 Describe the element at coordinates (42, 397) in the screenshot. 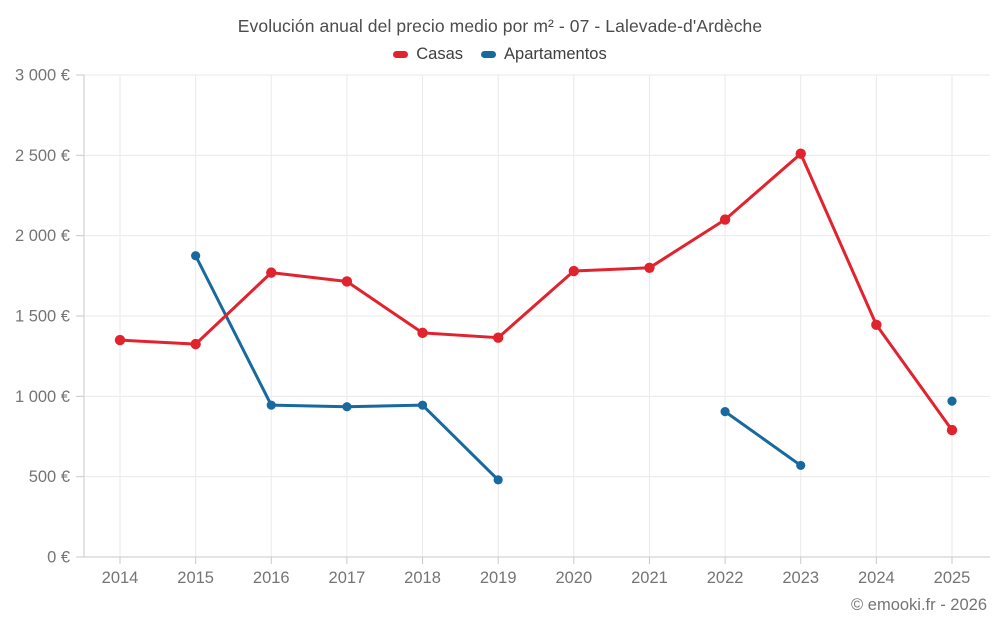

I see `y-axis-label: 1 000 €` at that location.